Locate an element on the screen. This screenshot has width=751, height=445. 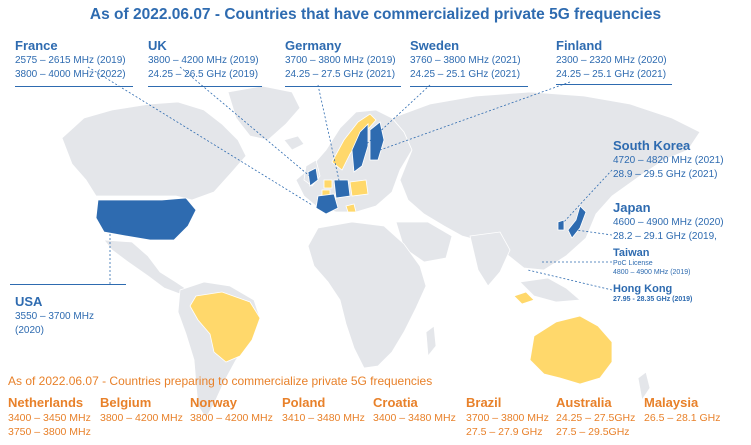
uk-name: UK is located at coordinates (157, 45).